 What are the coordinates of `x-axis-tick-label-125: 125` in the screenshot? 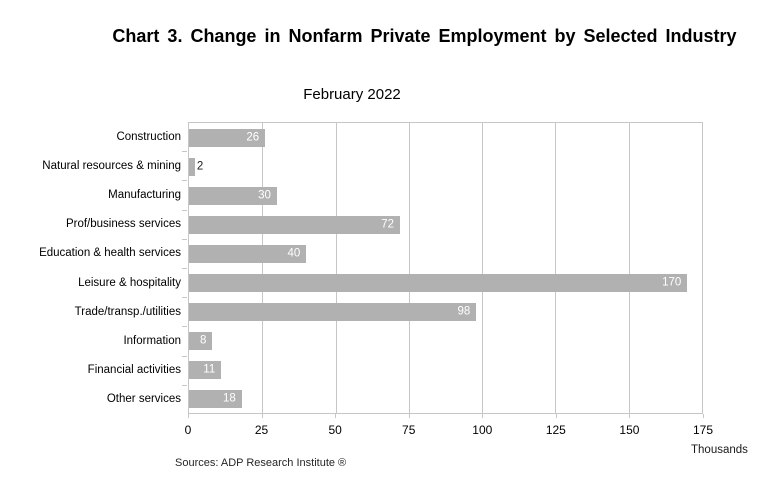 It's located at (555, 430).